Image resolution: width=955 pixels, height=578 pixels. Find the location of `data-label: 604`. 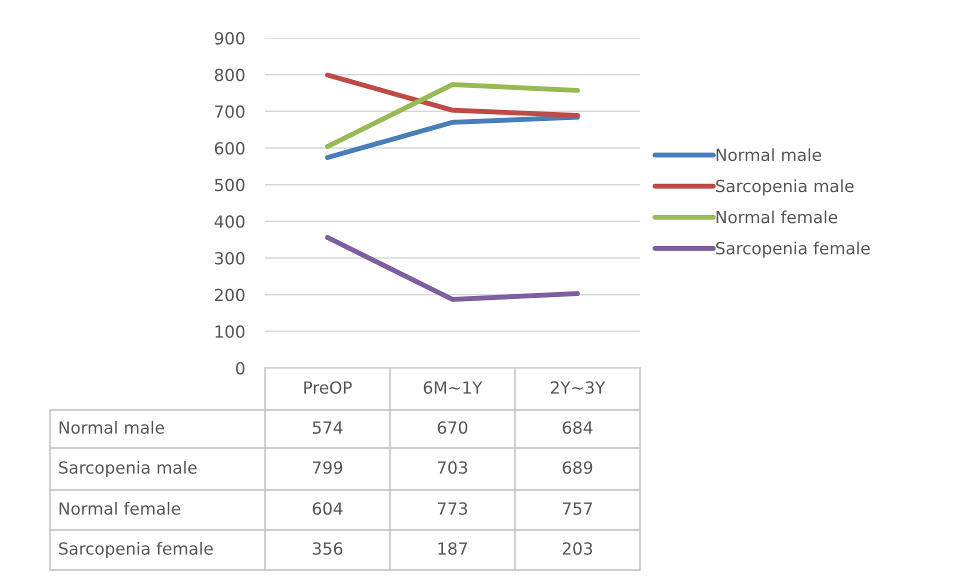

data-label: 604 is located at coordinates (327, 508).